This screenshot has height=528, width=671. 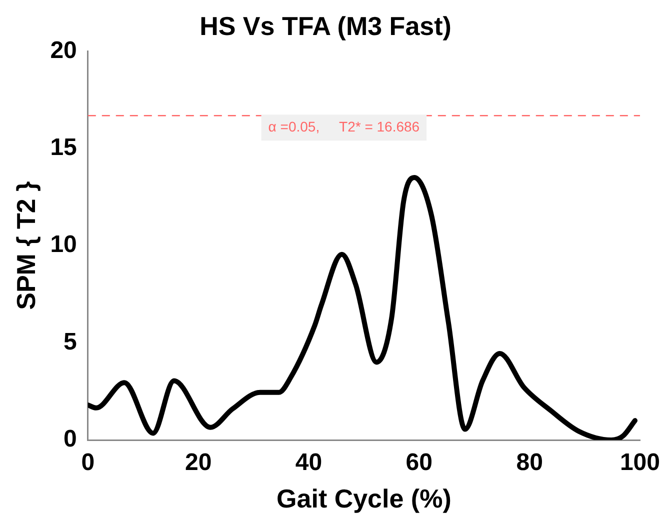 What do you see at coordinates (308, 462) in the screenshot?
I see `x-tick-label: 40` at bounding box center [308, 462].